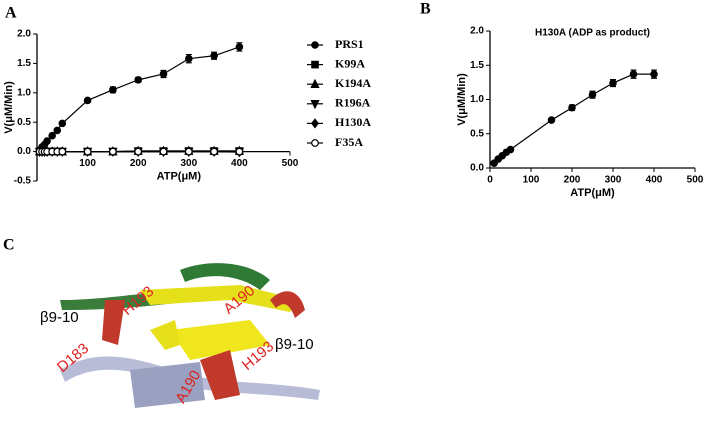  What do you see at coordinates (9, 245) in the screenshot?
I see `panel-label: C` at bounding box center [9, 245].